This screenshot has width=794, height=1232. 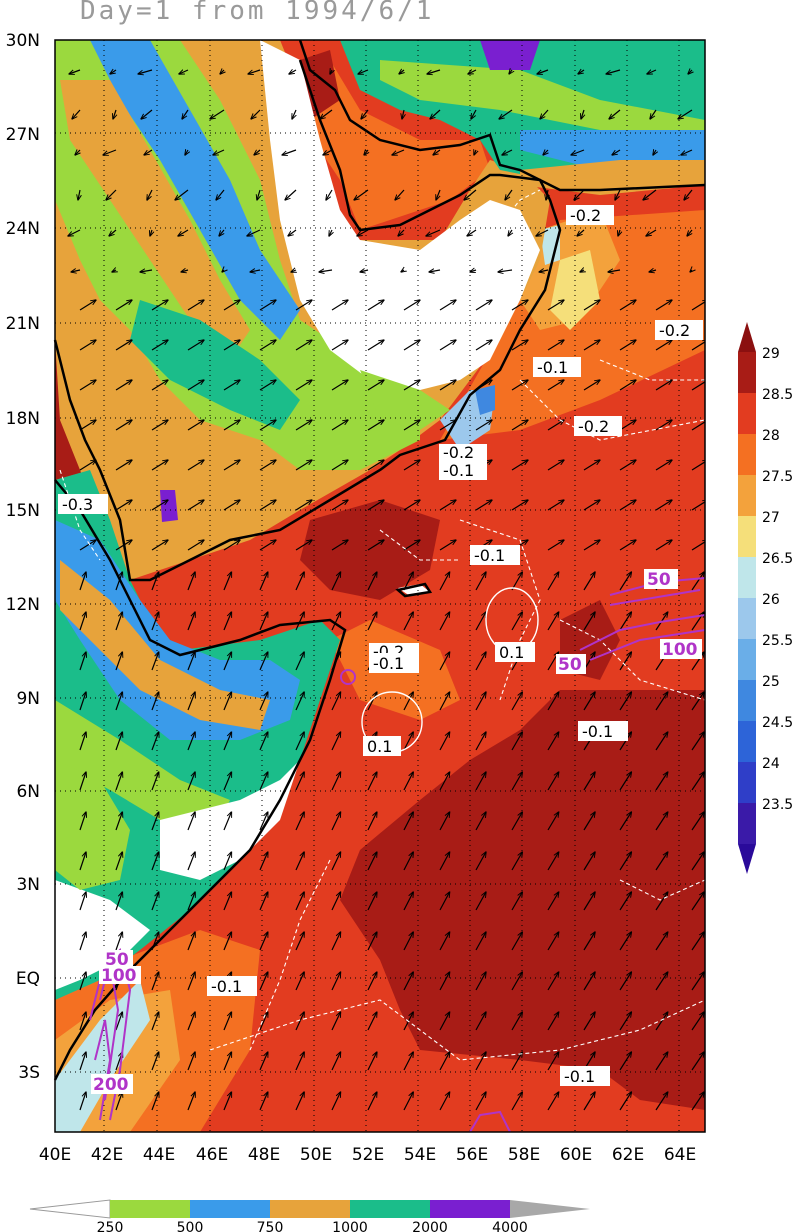 I want to click on purple-label: 50, so click(x=661, y=579).